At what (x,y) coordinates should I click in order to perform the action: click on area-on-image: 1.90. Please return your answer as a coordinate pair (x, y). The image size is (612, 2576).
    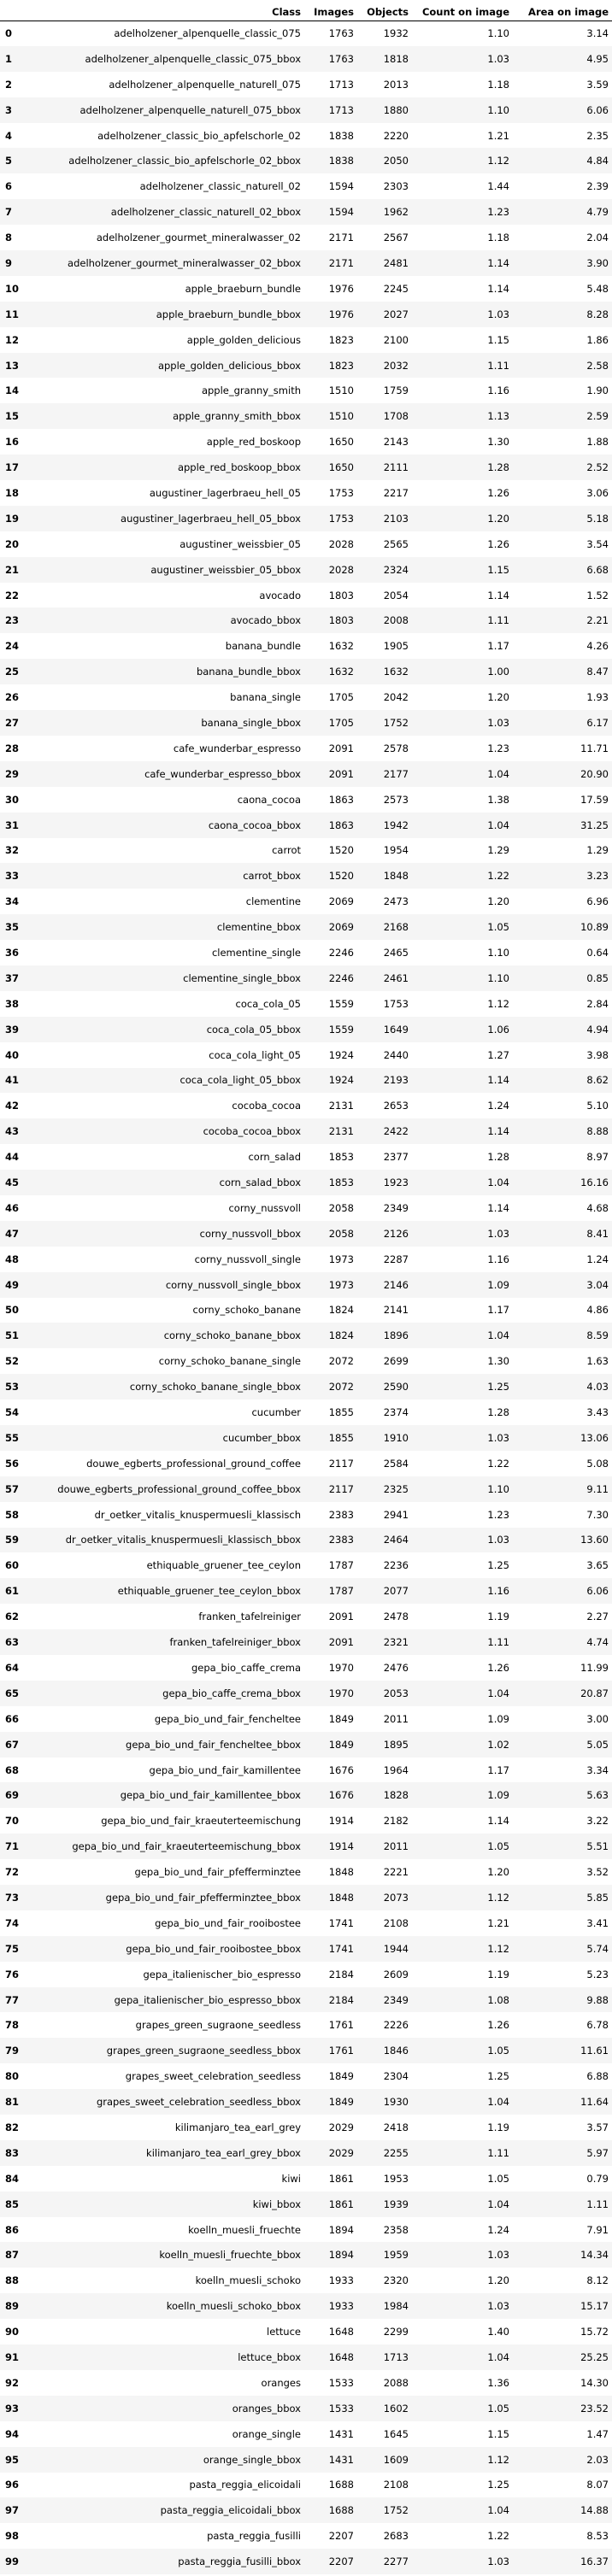
    Looking at the image, I should click on (597, 390).